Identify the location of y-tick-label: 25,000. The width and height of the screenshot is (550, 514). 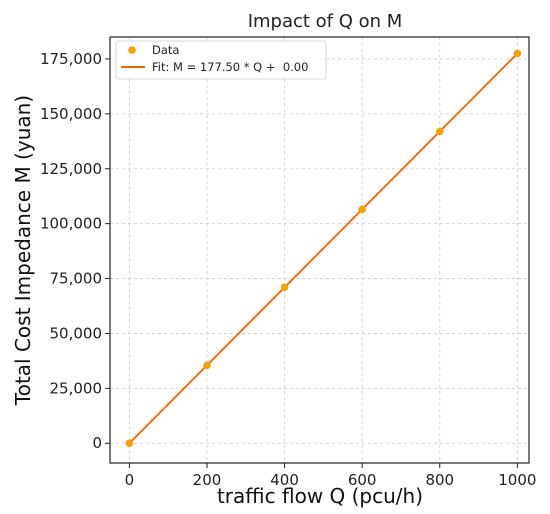
(76, 388).